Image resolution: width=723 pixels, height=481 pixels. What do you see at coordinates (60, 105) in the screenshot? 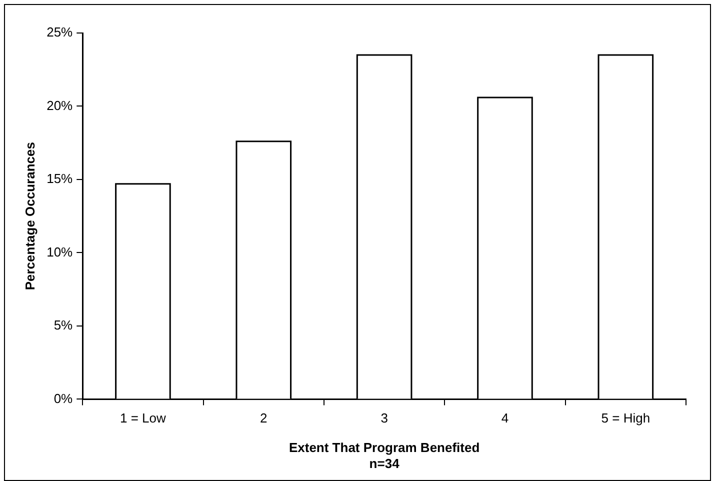
I see `y-tick-label: 20%` at bounding box center [60, 105].